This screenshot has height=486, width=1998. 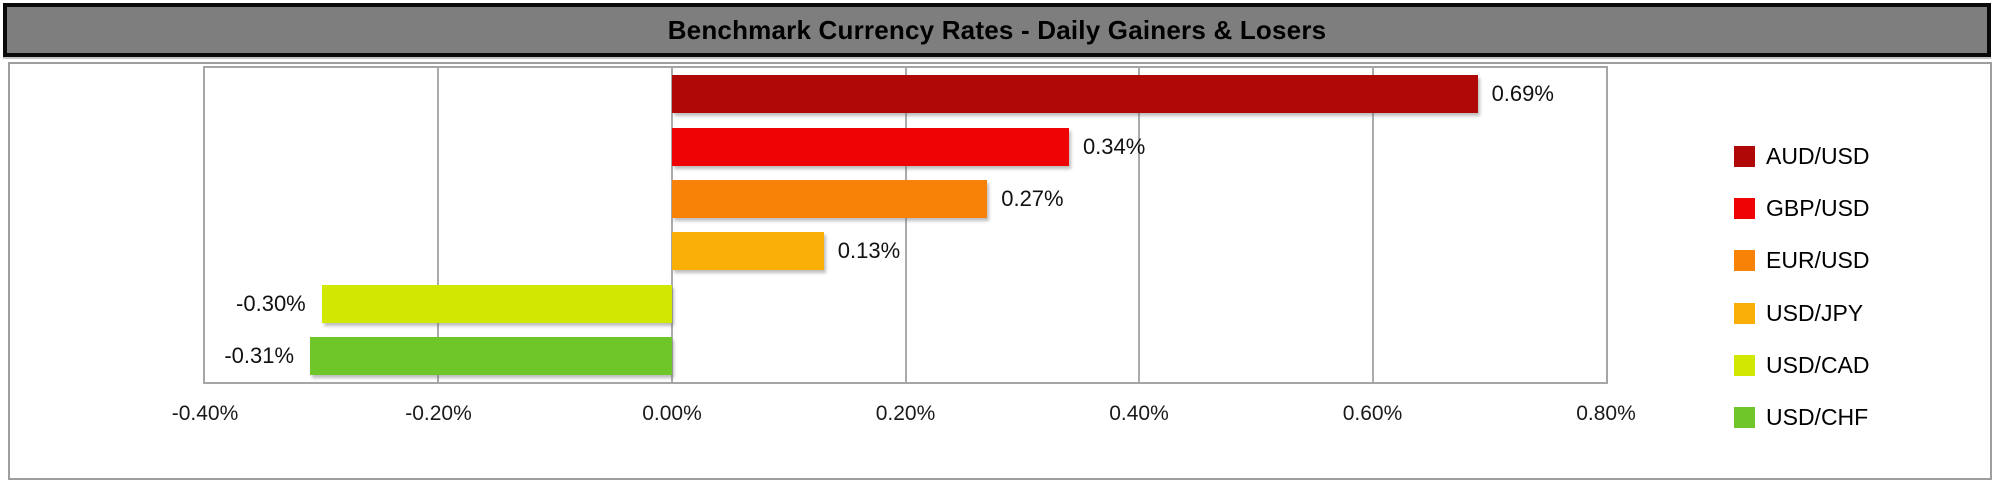 I want to click on x-tick-label: 0.60%, so click(x=1372, y=413).